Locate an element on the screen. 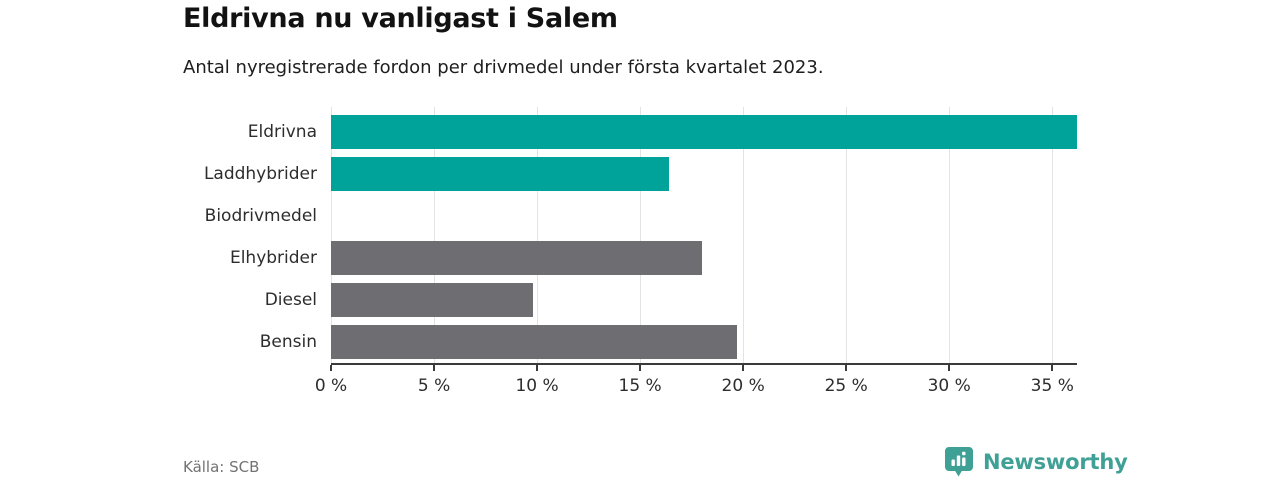  newsworthy-logo: Newsworthy is located at coordinates (1036, 462).